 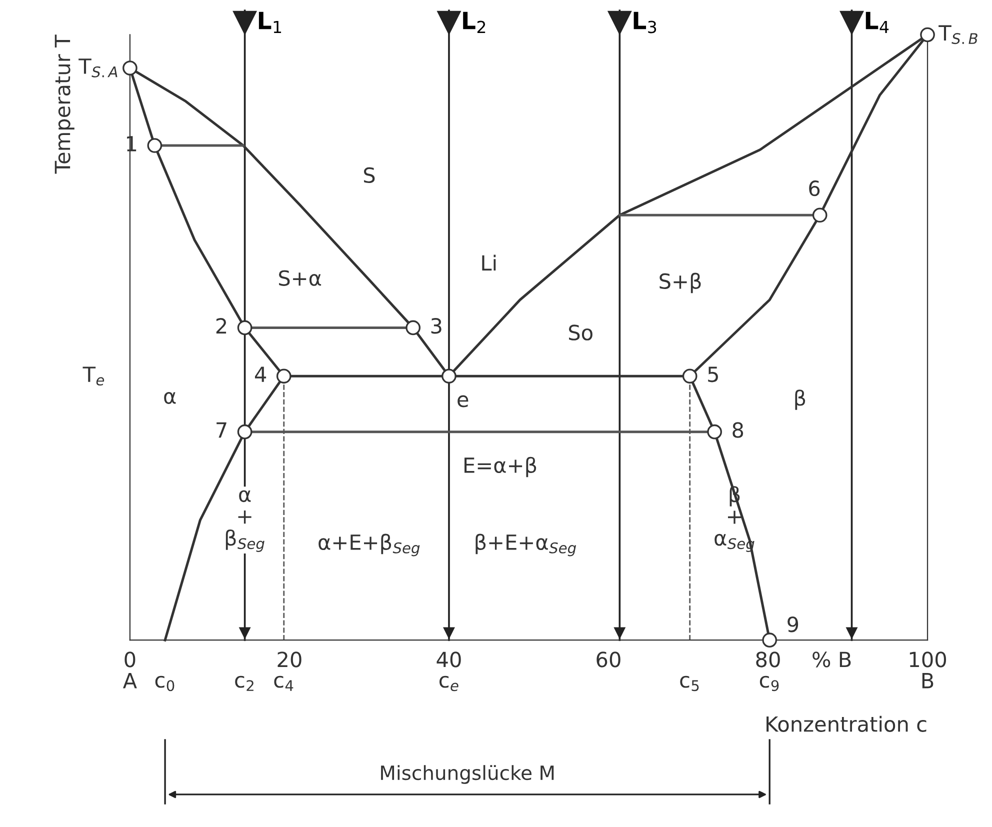 I want to click on annotation: 8, so click(x=738, y=430).